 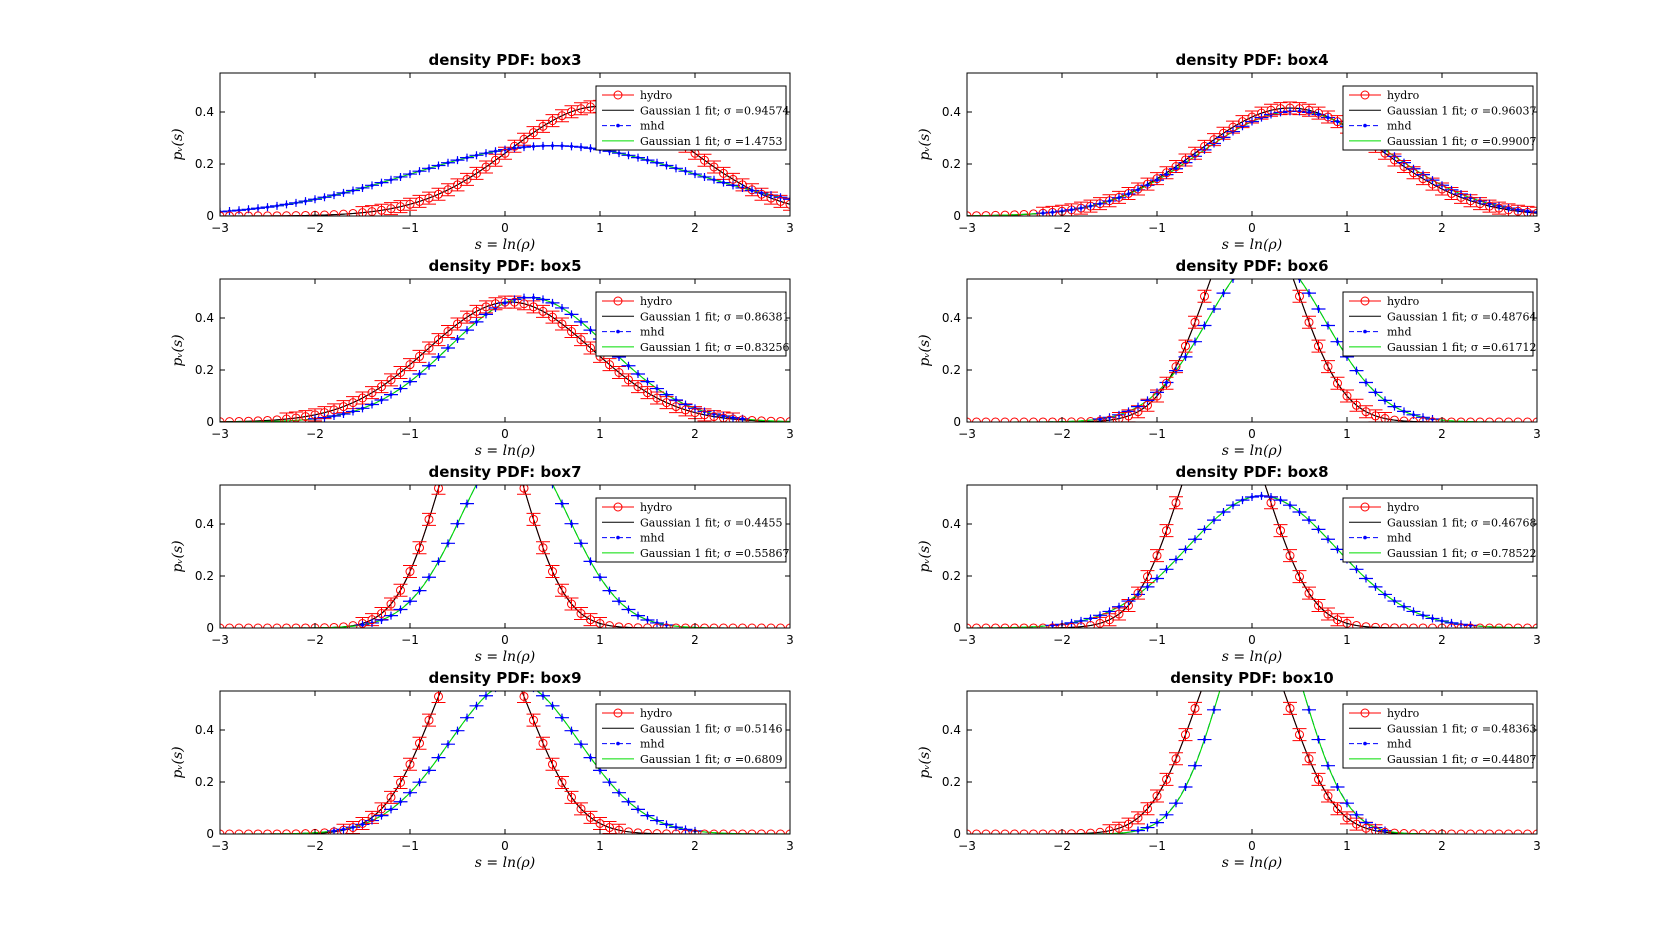 What do you see at coordinates (967, 640) in the screenshot?
I see `x-tick-label: −3` at bounding box center [967, 640].